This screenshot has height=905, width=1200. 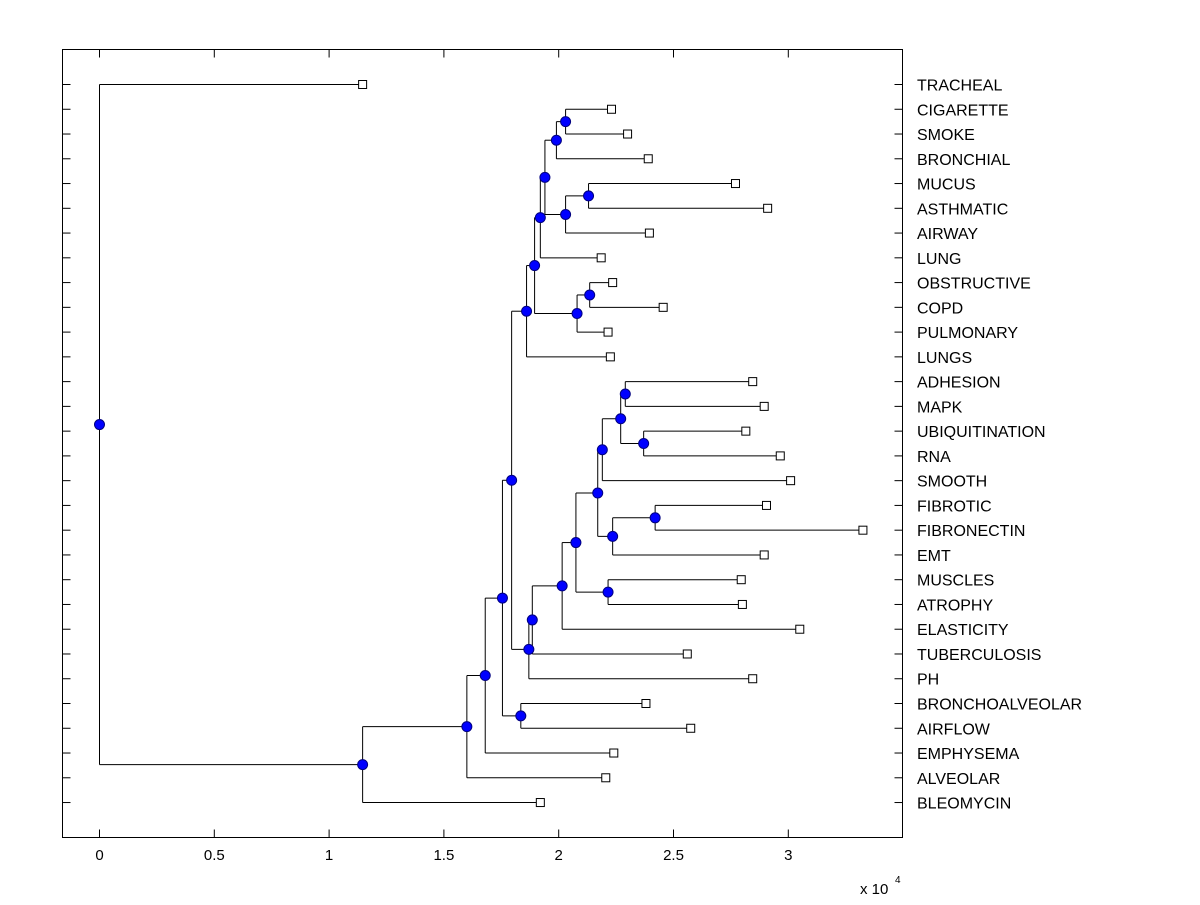 What do you see at coordinates (764, 406) in the screenshot?
I see `leaf-marker-mapk` at bounding box center [764, 406].